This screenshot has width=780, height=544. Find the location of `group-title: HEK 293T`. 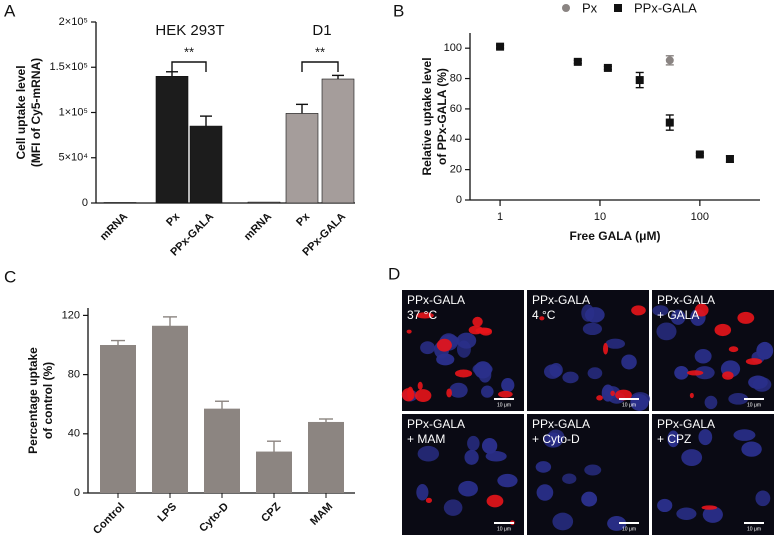

group-title: HEK 293T is located at coordinates (189, 30).